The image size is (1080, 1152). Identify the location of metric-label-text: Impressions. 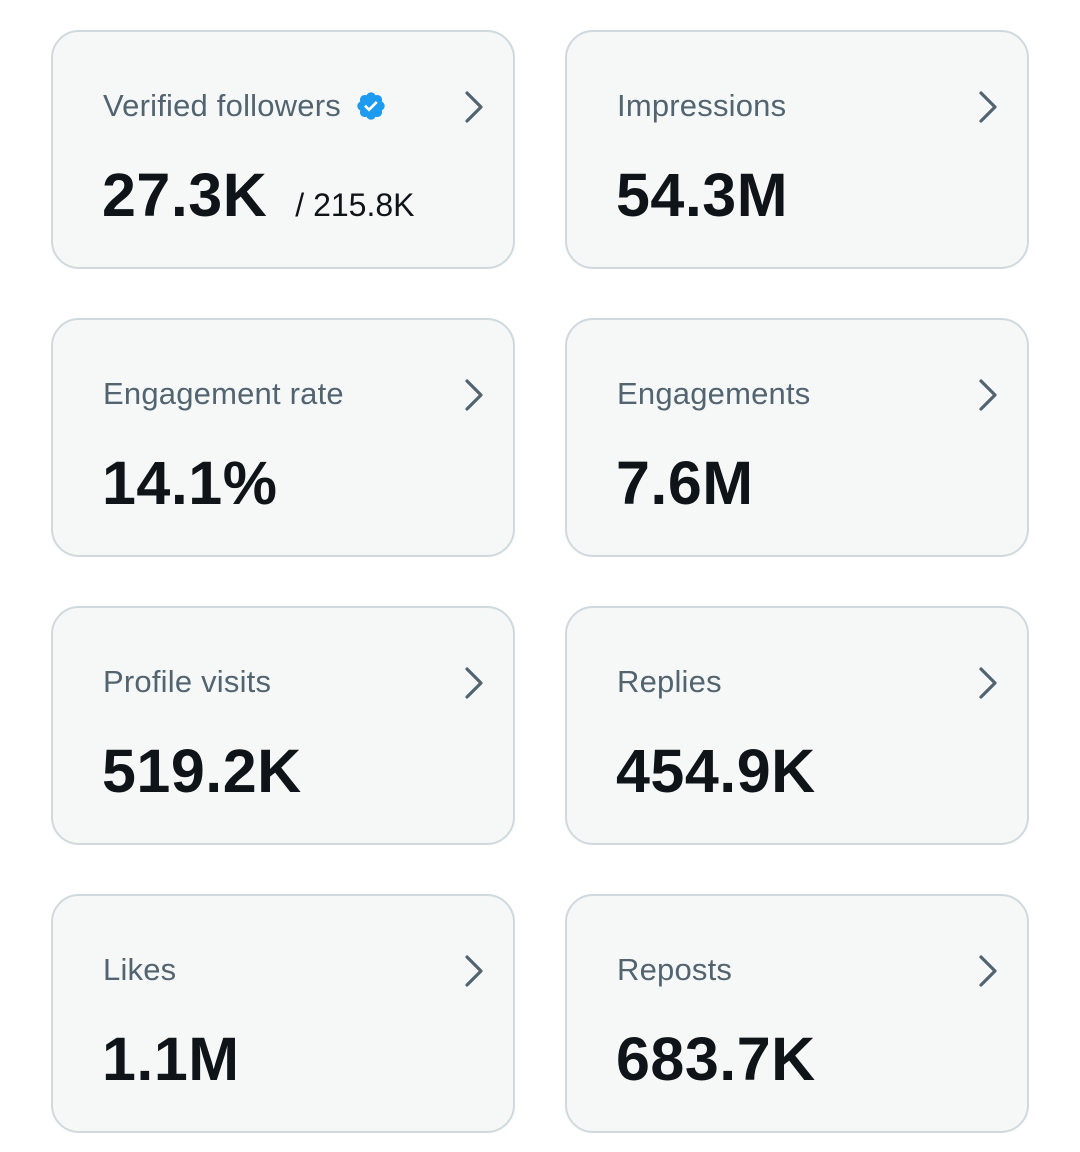
(702, 105).